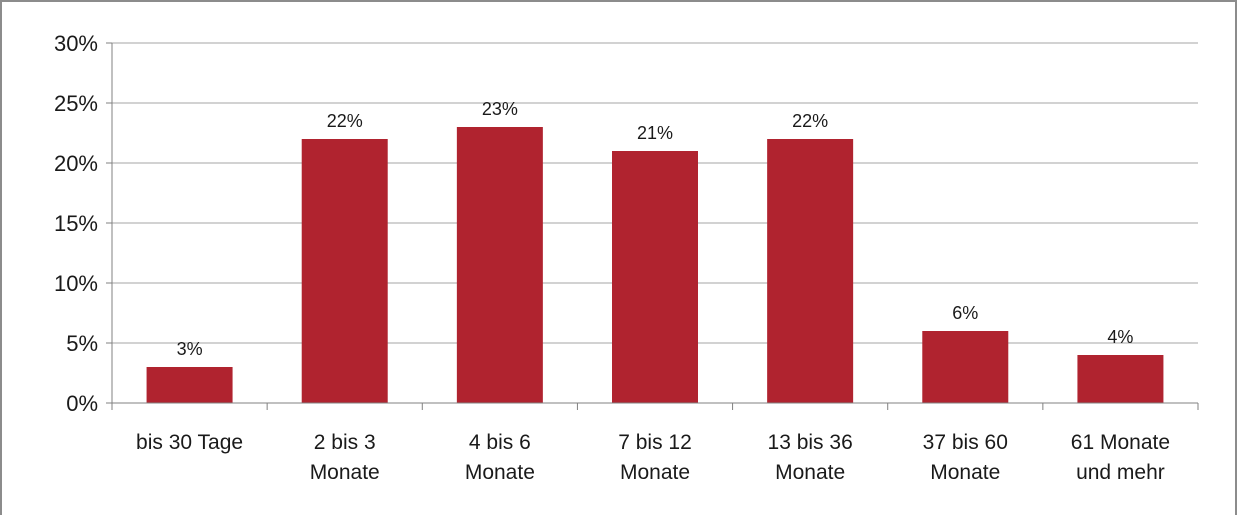 Image resolution: width=1237 pixels, height=515 pixels. Describe the element at coordinates (345, 442) in the screenshot. I see `category-label: 2 bis 3` at that location.